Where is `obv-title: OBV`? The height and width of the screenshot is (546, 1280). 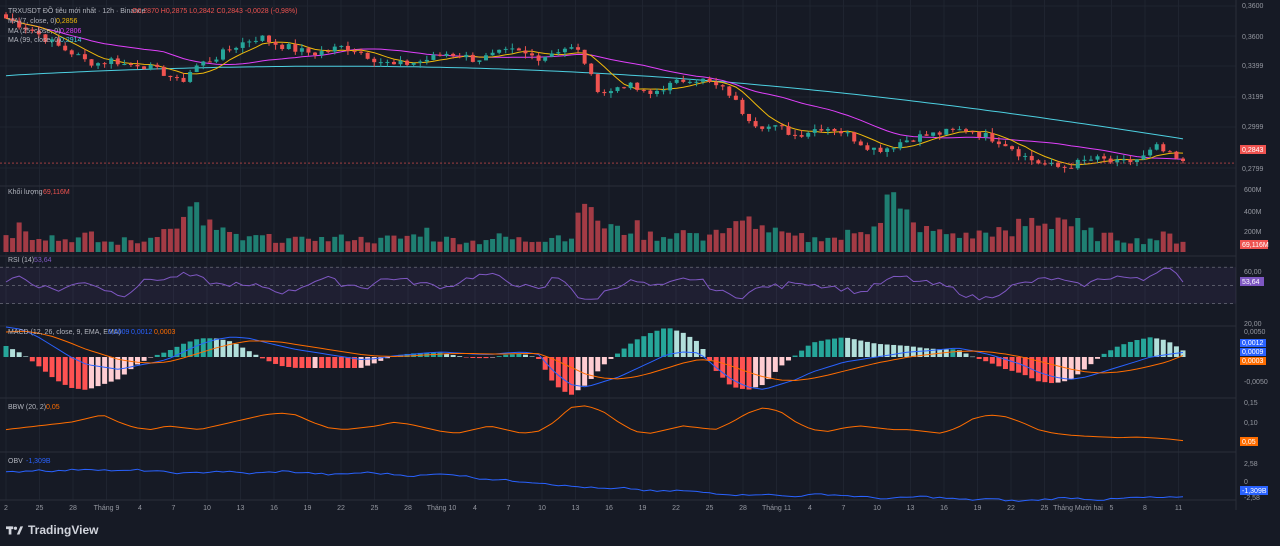 obv-title: OBV is located at coordinates (15, 461).